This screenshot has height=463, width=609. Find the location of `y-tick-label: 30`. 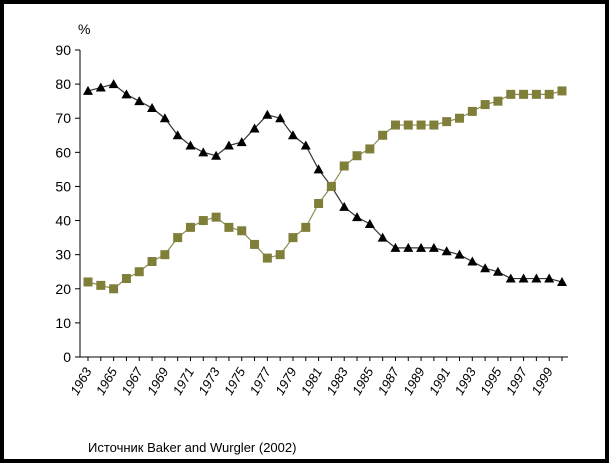

y-tick-label: 30 is located at coordinates (63, 255).